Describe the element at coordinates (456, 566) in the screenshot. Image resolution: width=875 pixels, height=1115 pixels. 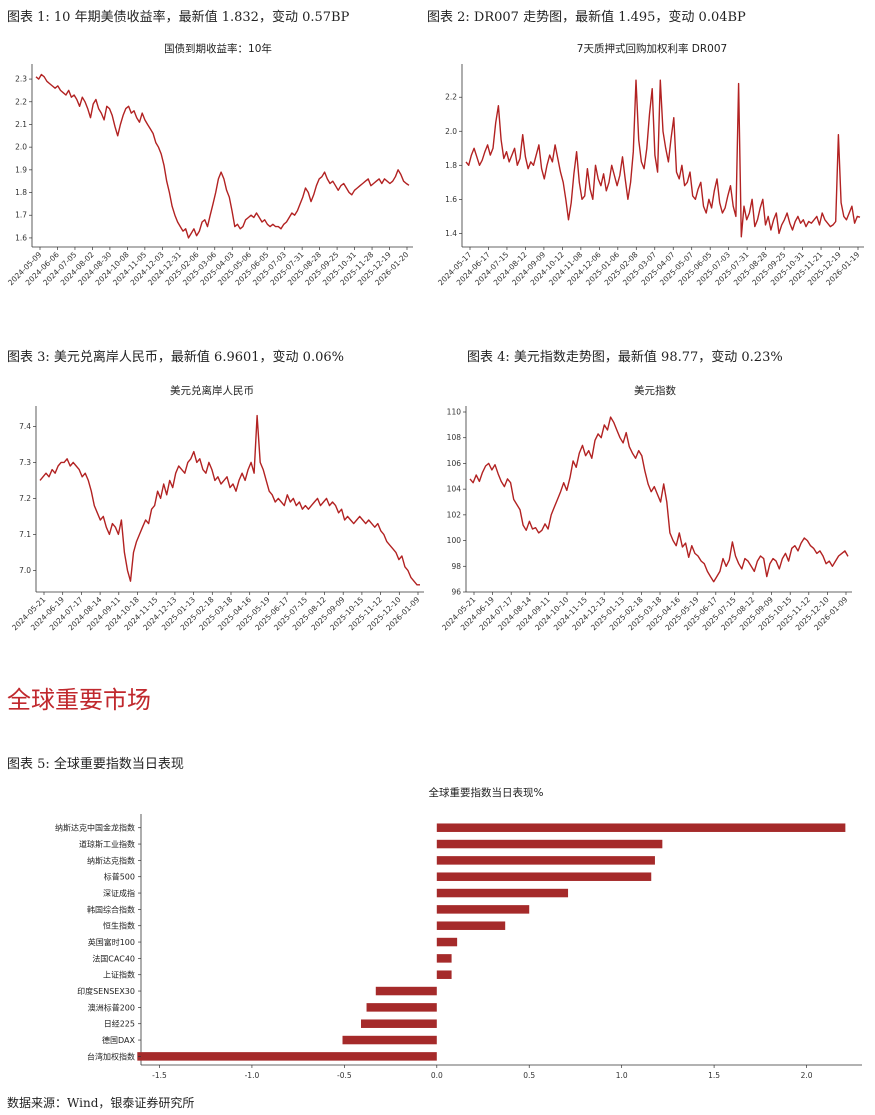
I see `y-tick-label: 98` at that location.